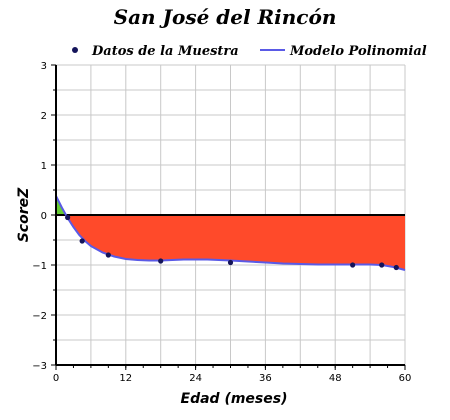 The image size is (450, 420). What do you see at coordinates (39, 316) in the screenshot?
I see `y-tick-label: −2` at bounding box center [39, 316].